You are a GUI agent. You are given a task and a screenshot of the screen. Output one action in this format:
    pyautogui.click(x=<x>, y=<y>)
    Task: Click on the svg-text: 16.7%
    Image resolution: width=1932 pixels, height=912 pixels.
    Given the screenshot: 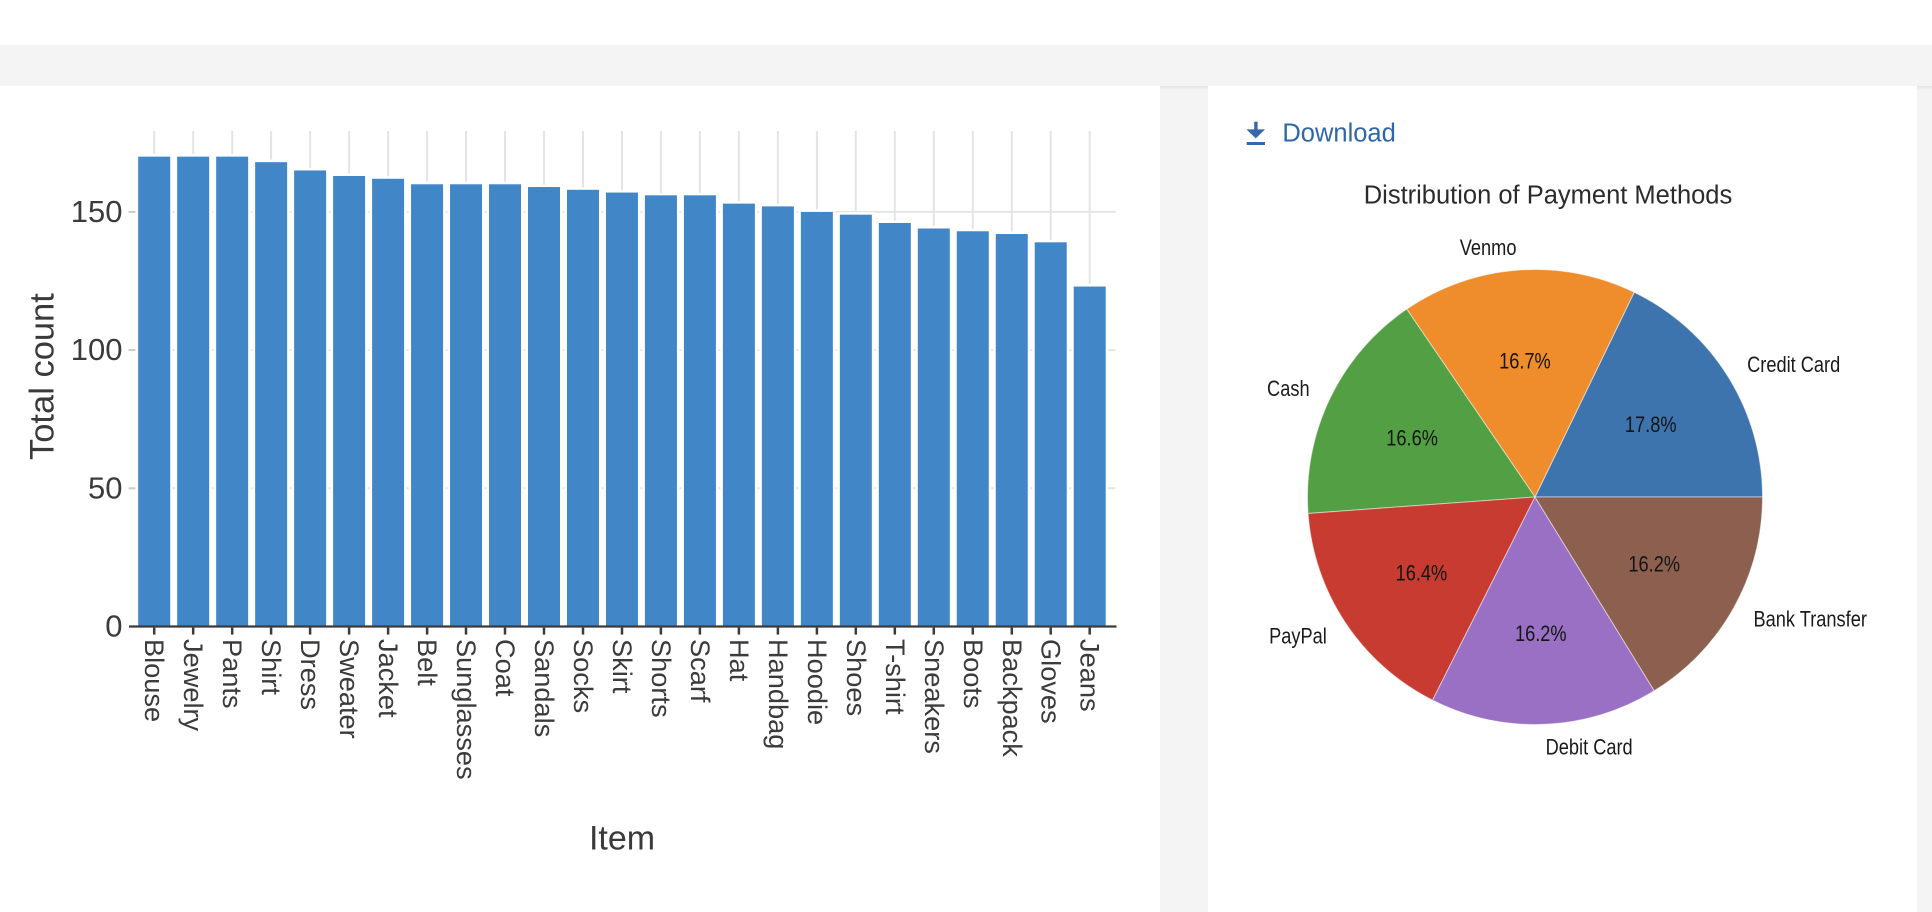 What is the action you would take?
    pyautogui.click(x=1525, y=361)
    